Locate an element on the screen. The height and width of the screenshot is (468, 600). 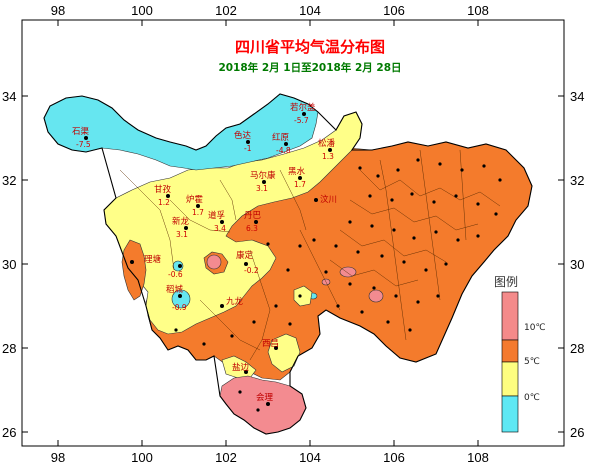
station-jiulong: 九龙 is located at coordinates (232, 302).